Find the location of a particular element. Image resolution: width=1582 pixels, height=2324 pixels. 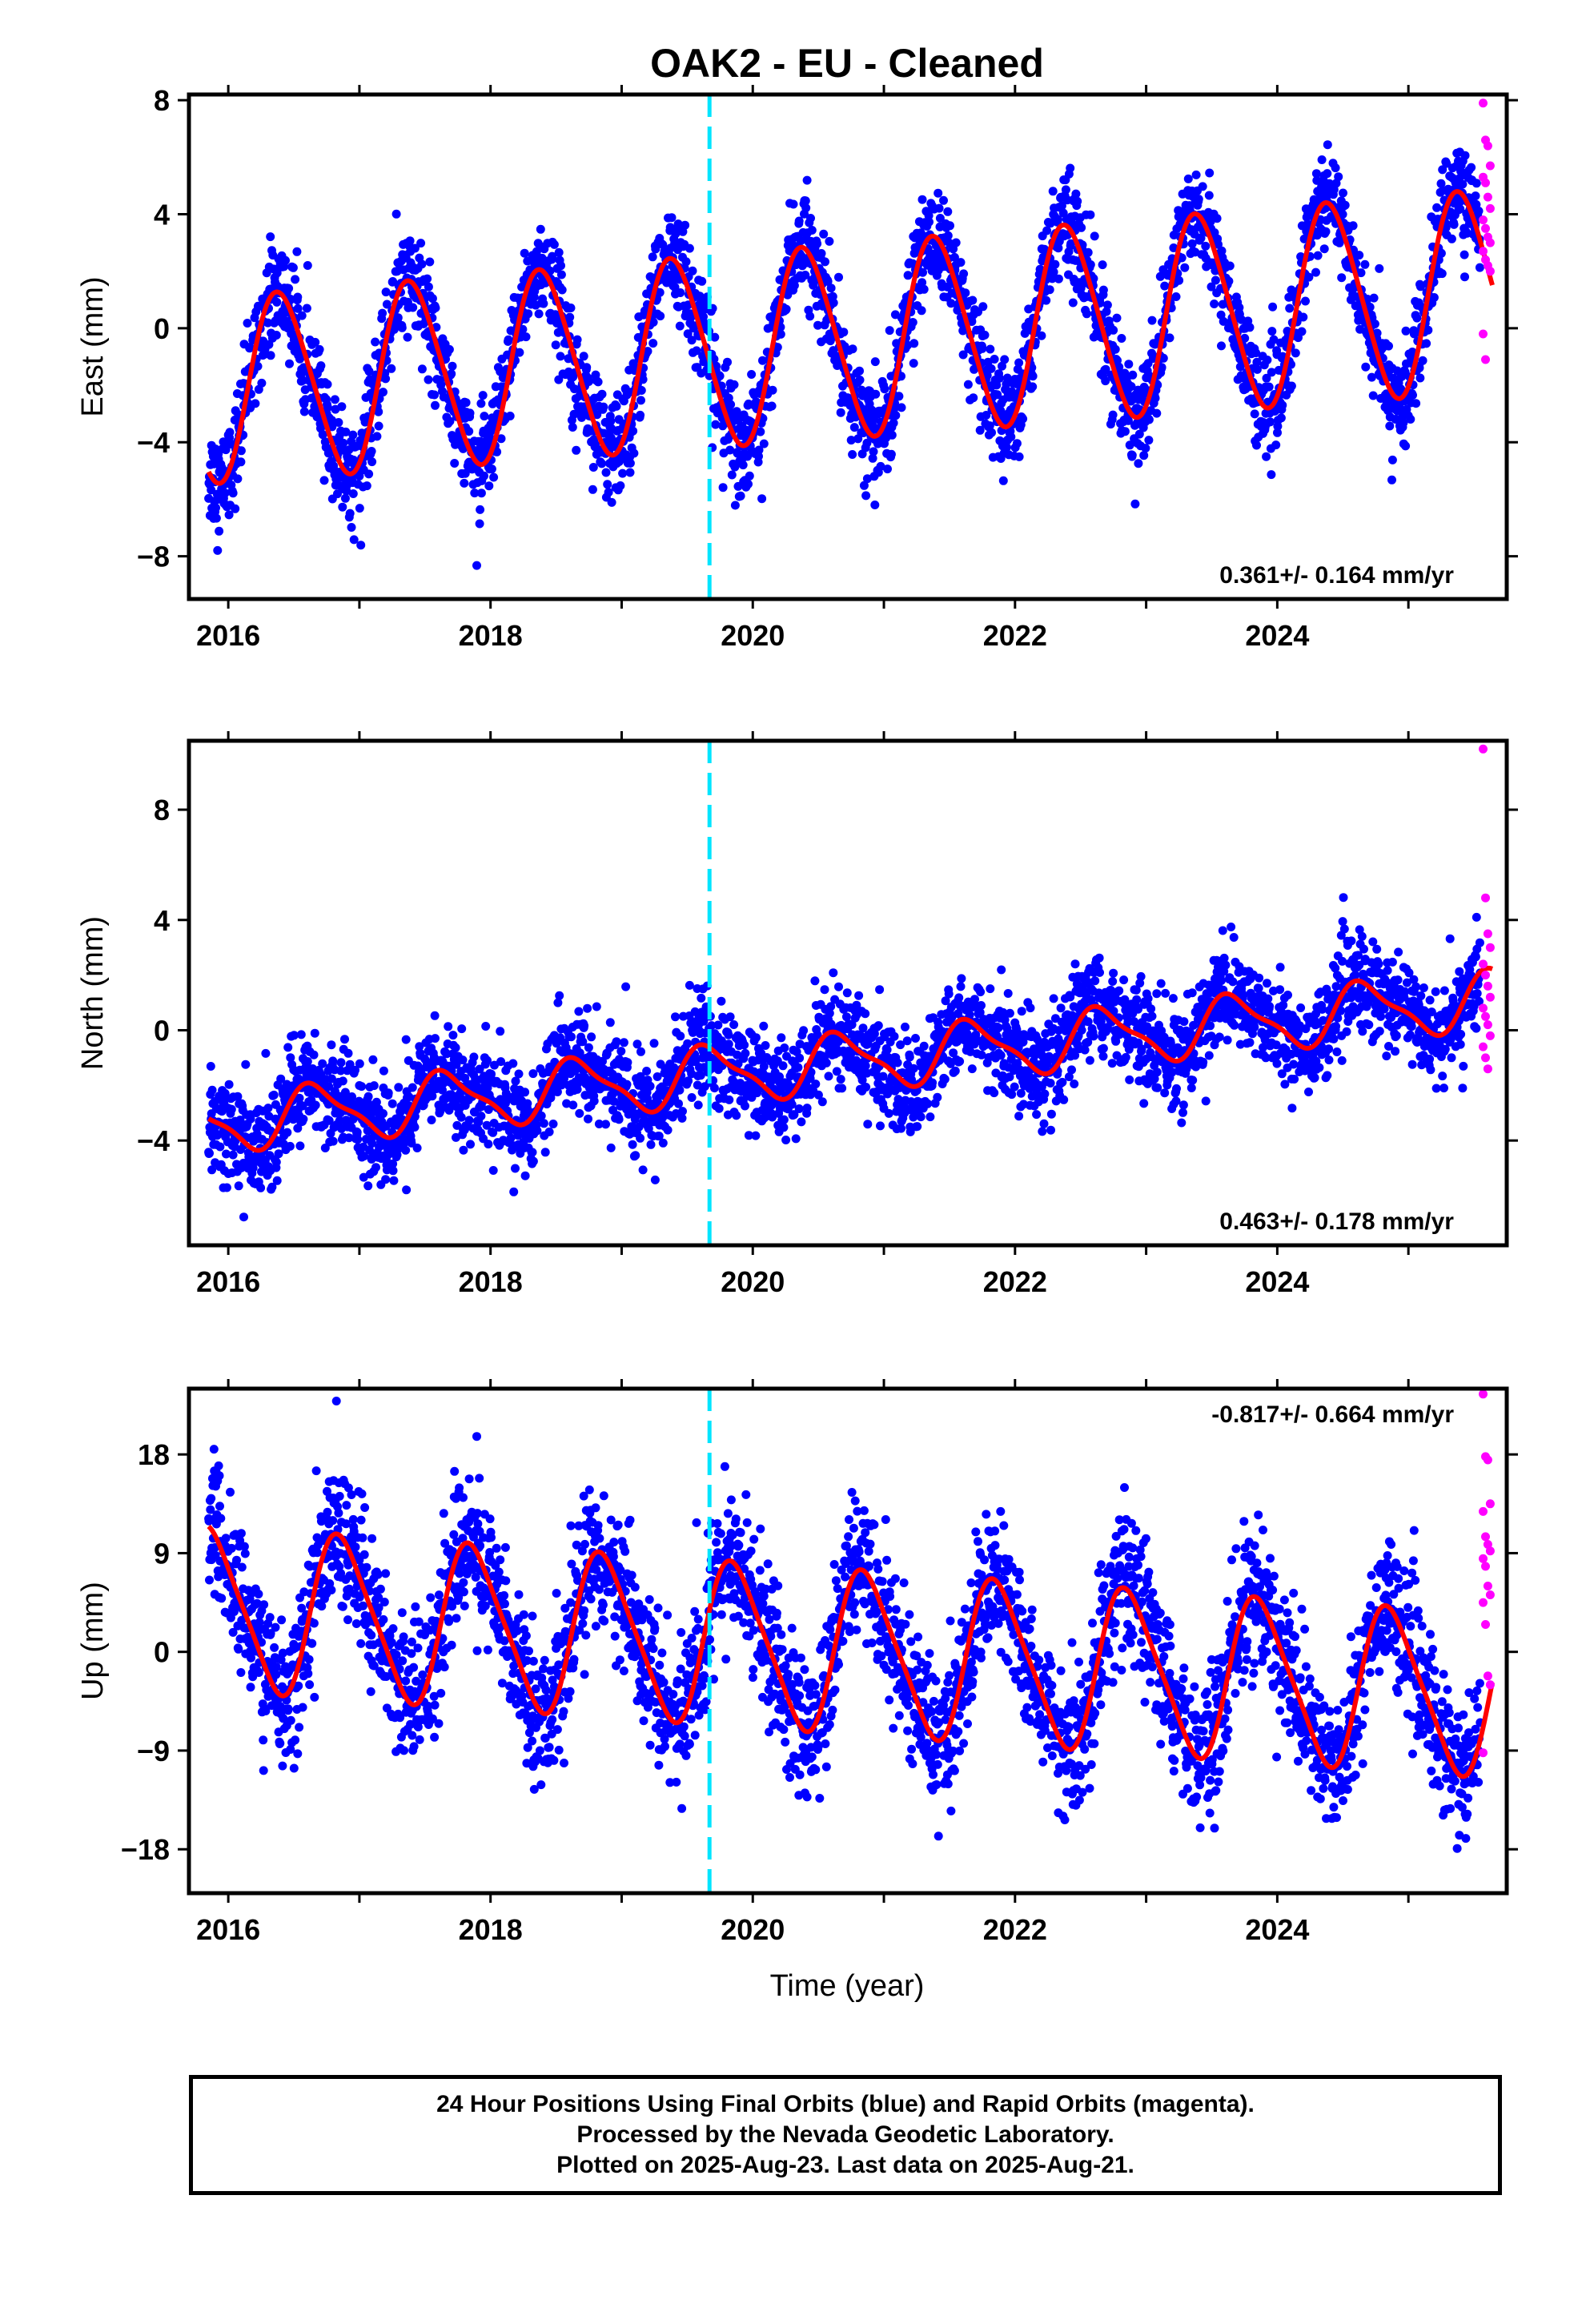

rapid-point is located at coordinates (1484, 103).